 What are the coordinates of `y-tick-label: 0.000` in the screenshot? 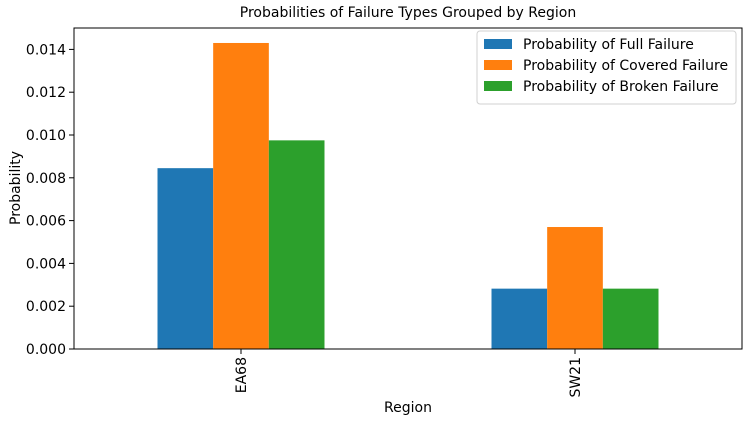 It's located at (46, 350).